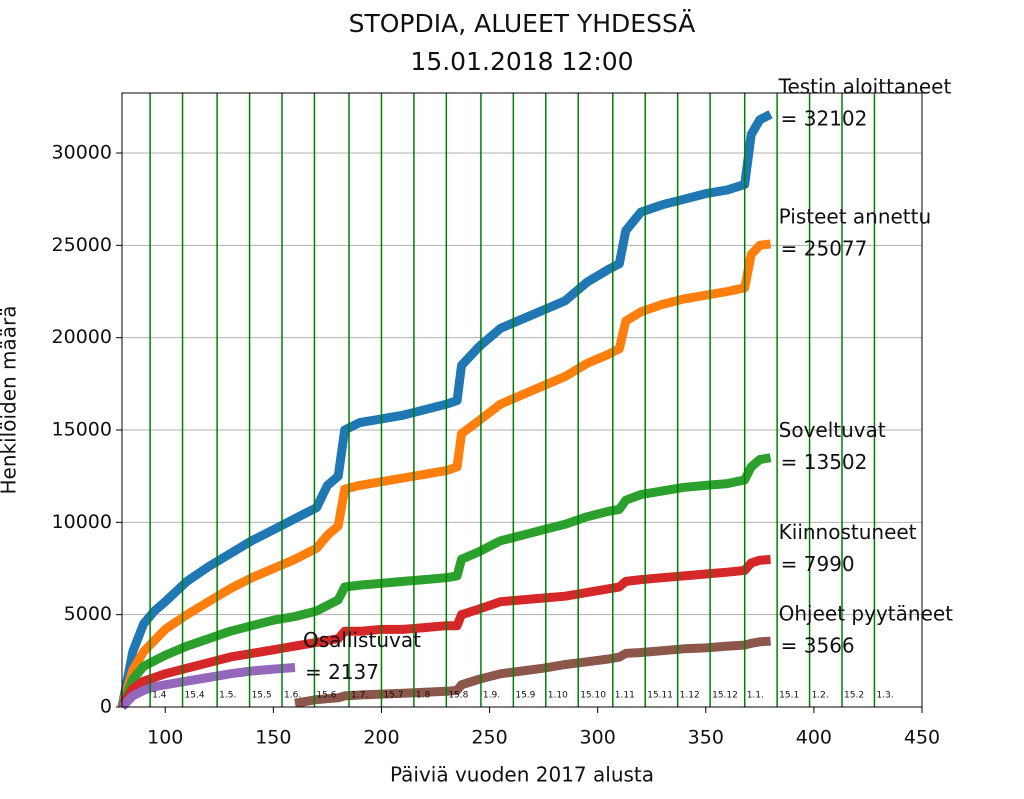 The width and height of the screenshot is (1024, 799). What do you see at coordinates (165, 738) in the screenshot?
I see `x-tick-label: 100` at bounding box center [165, 738].